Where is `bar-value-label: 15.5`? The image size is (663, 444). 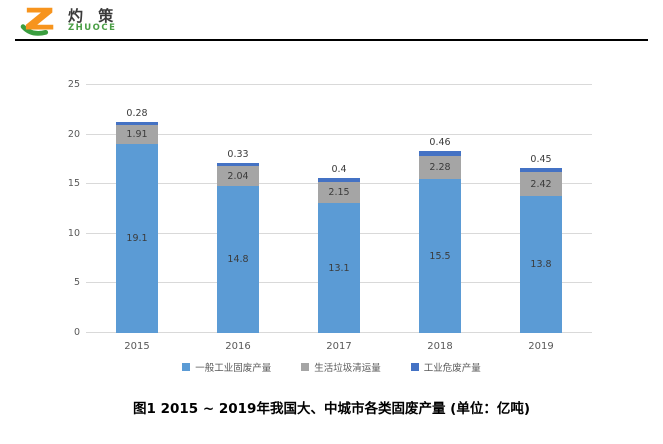
bar-value-label: 15.5 is located at coordinates (440, 256).